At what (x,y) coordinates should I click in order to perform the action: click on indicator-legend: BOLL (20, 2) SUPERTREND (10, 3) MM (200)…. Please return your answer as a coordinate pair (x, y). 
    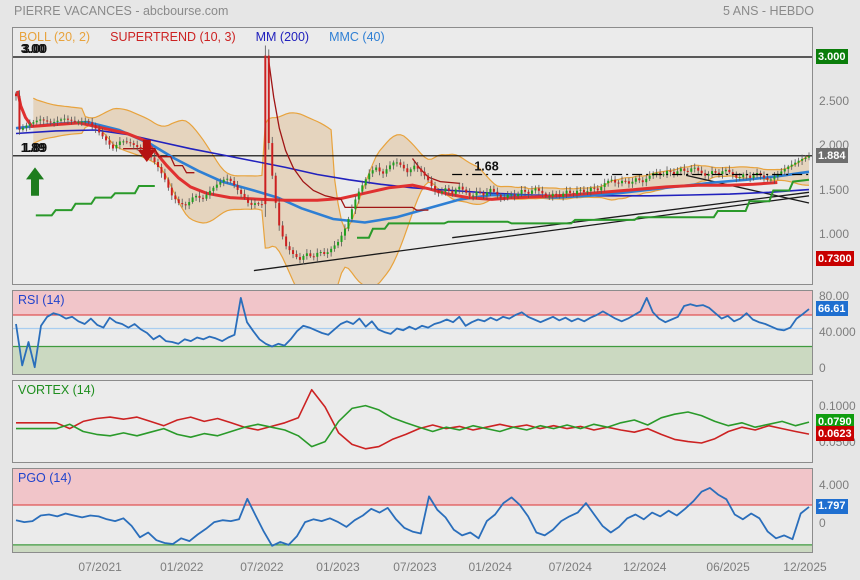
    Looking at the image, I should click on (202, 37).